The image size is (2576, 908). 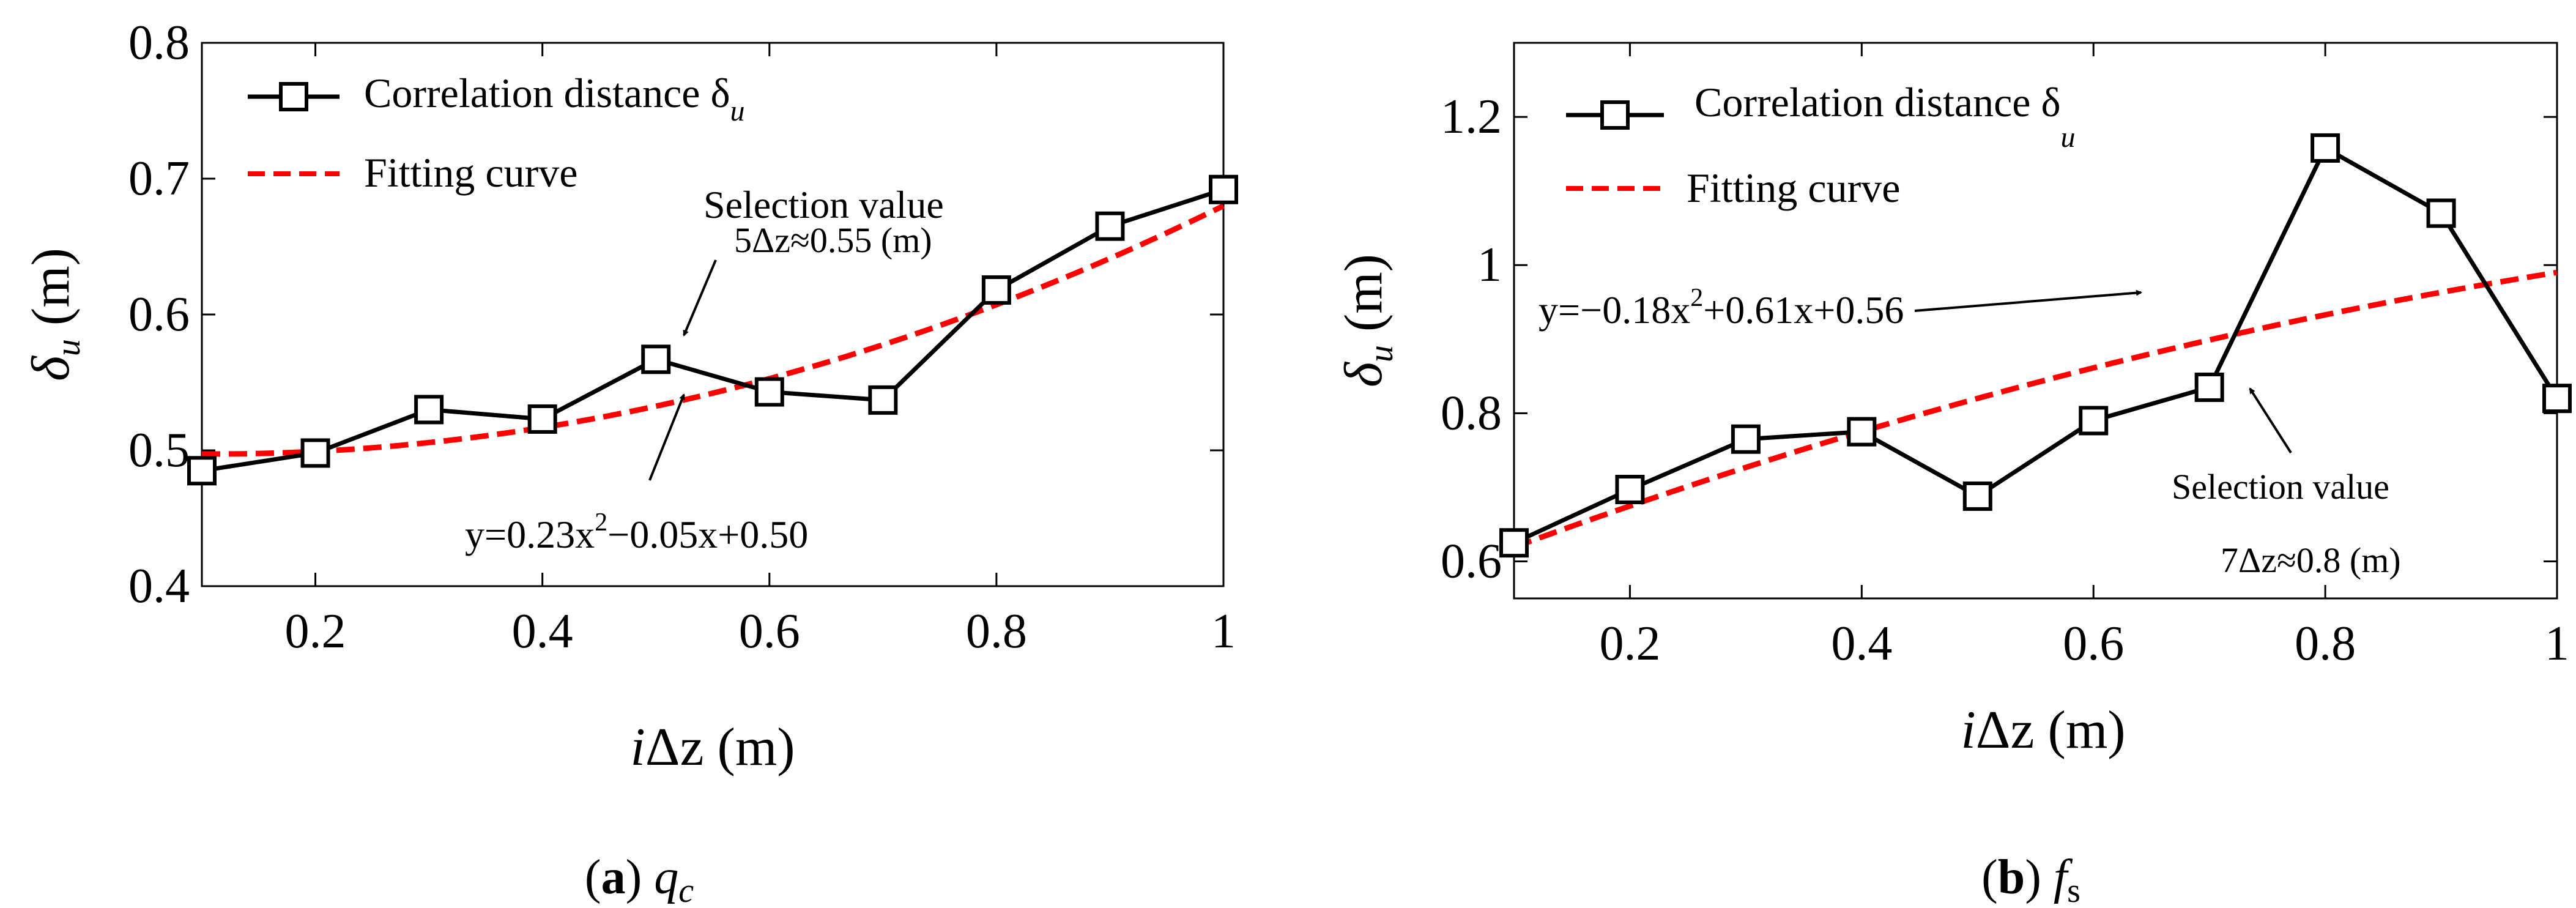 What do you see at coordinates (833, 240) in the screenshot?
I see `selection-value-a: 5Δz≈0.55 (m)` at bounding box center [833, 240].